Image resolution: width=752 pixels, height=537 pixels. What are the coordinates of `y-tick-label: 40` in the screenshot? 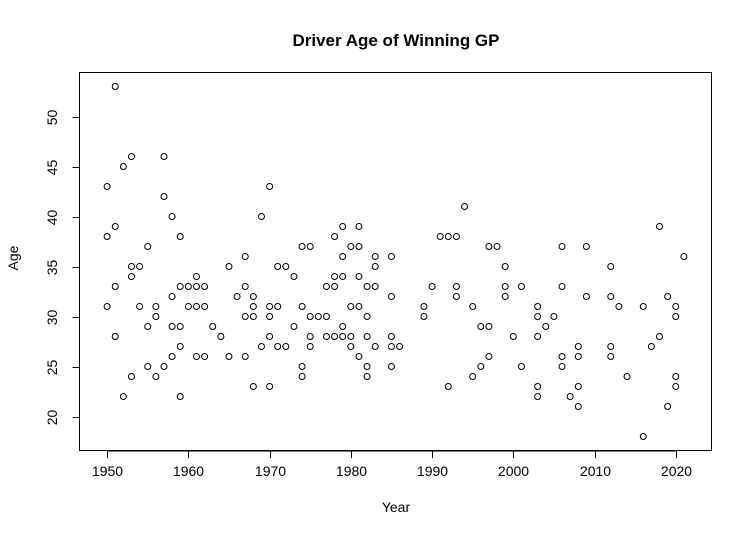 It's located at (52, 218).